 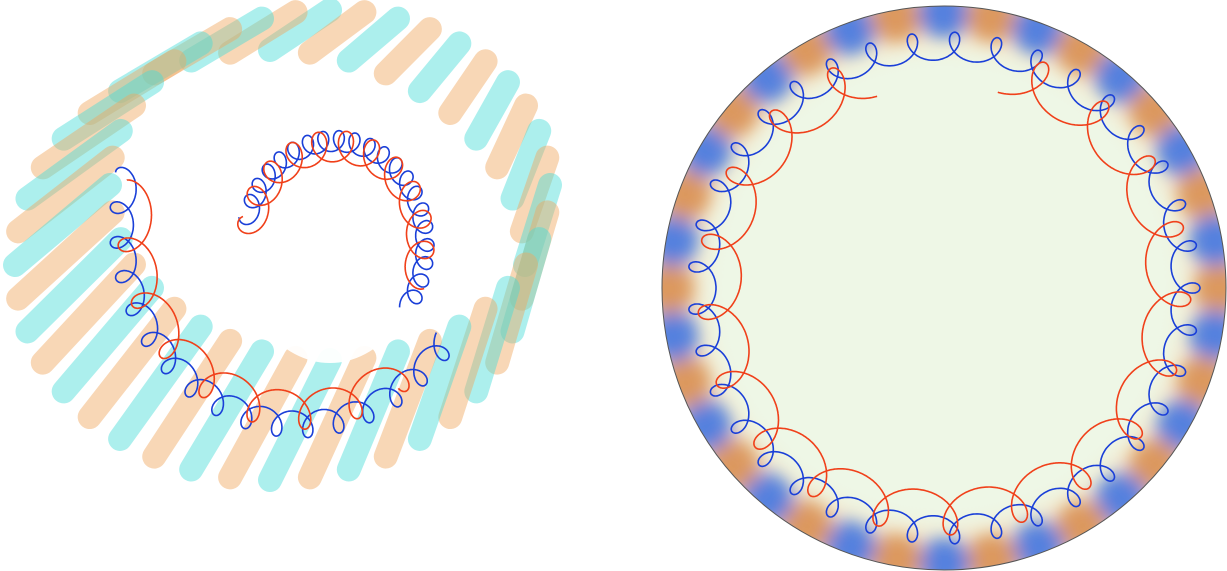 I want to click on hole, so click(x=330, y=245).